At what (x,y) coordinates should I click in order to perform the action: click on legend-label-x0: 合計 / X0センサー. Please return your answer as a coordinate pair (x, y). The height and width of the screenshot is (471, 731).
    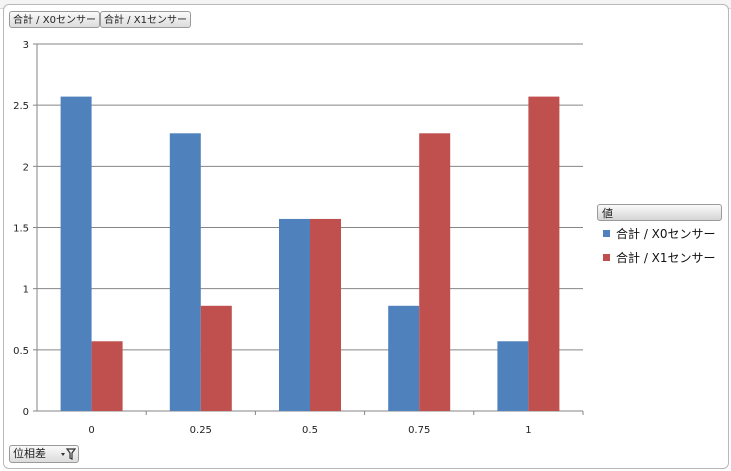
    Looking at the image, I should click on (666, 234).